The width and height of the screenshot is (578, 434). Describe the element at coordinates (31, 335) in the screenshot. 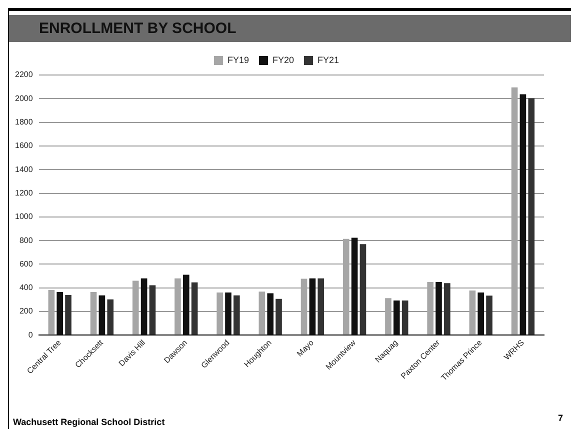

I see `y-tick-label: 0` at that location.